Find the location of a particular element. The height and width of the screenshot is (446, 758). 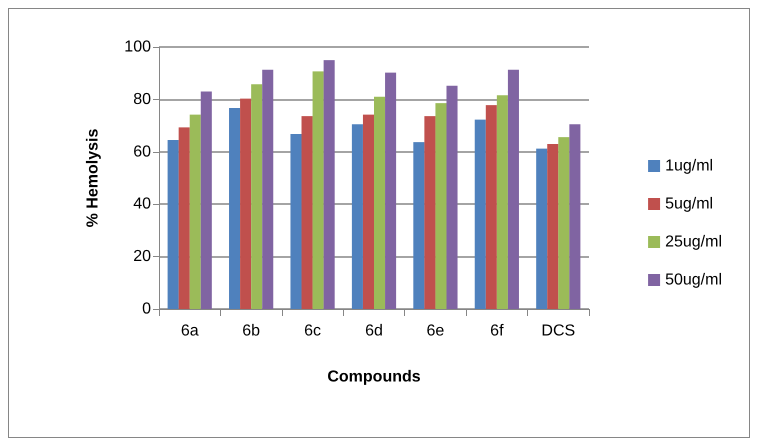

x-tick-label: 6d is located at coordinates (374, 331).